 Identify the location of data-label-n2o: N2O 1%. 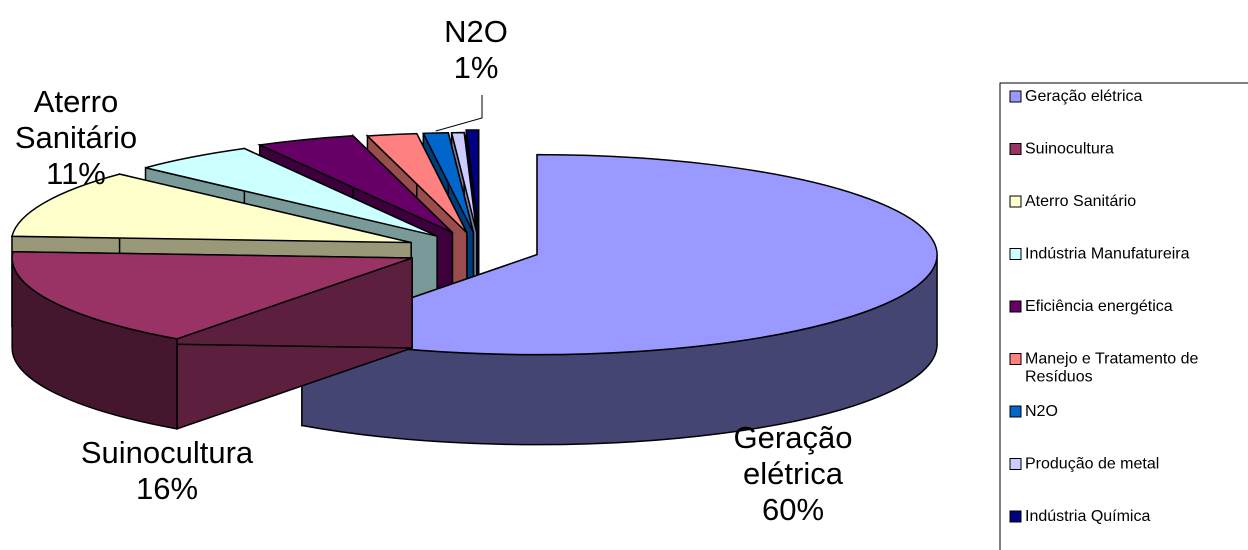
(476, 49).